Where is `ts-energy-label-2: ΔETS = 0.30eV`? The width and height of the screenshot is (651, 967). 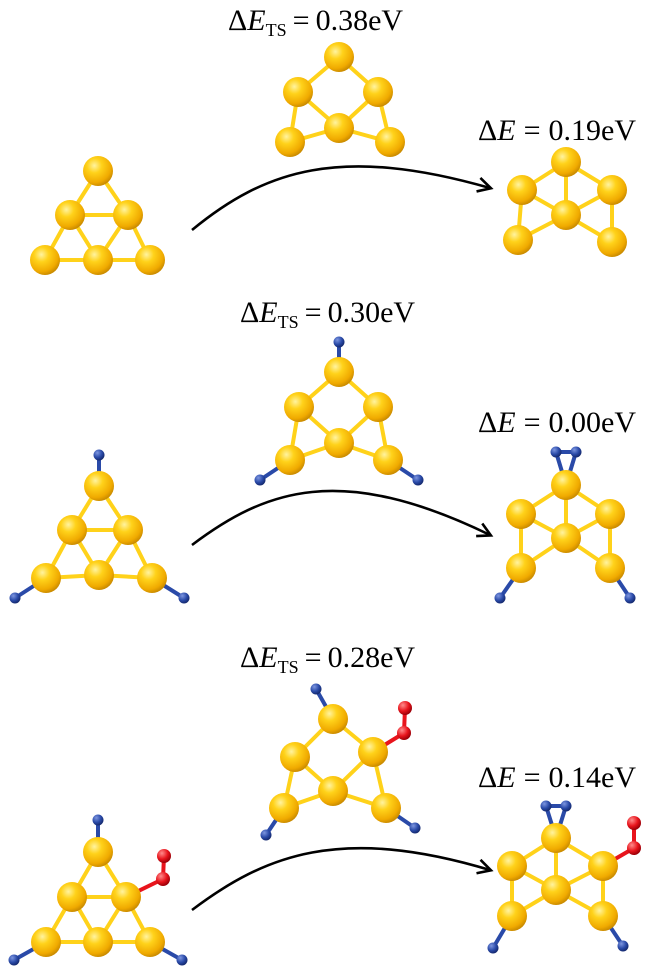
ts-energy-label-2: ΔETS = 0.30eV is located at coordinates (327, 314).